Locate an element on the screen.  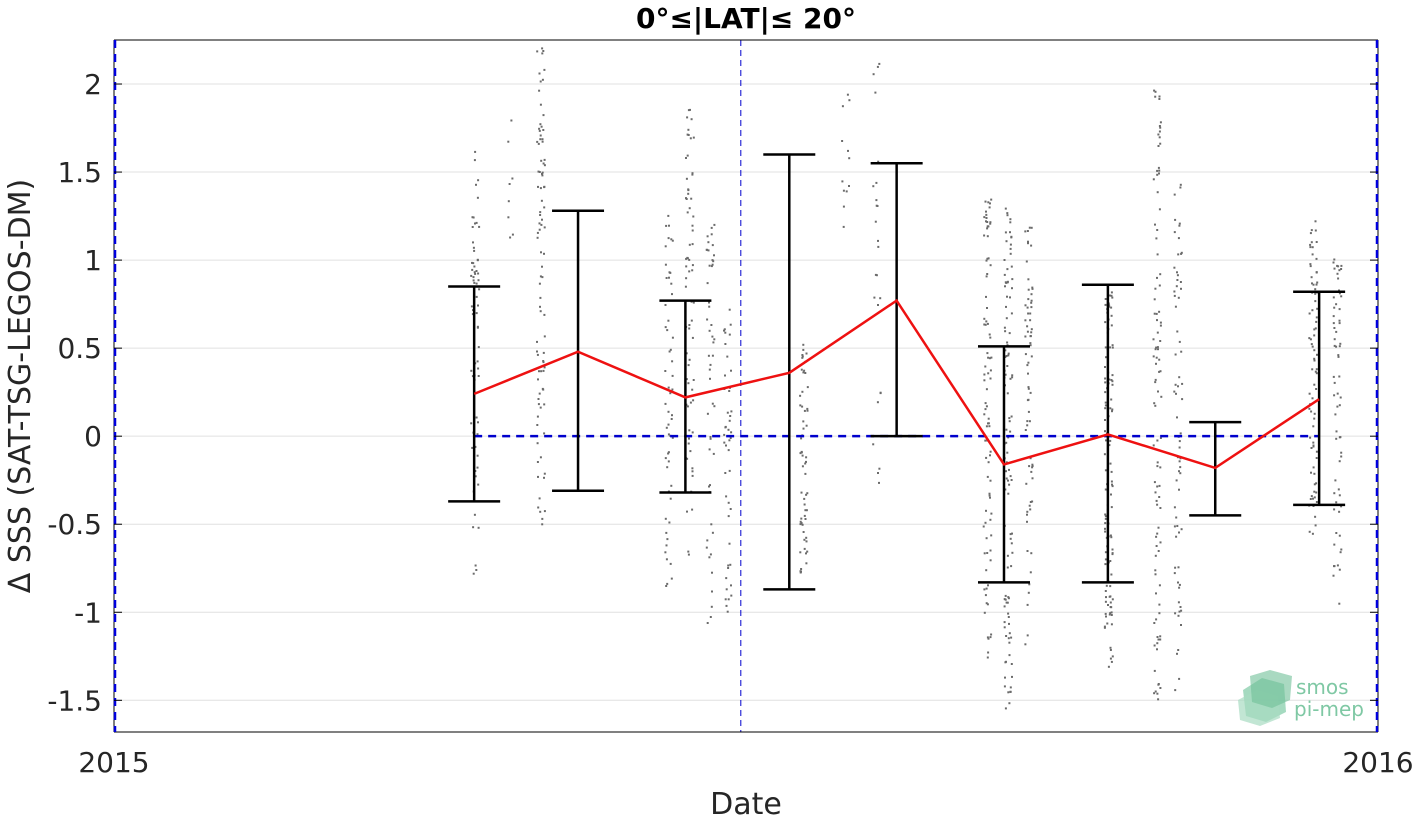
y-axis-label: Δ SSS (SAT-TSG-LEGOS-DM) is located at coordinates (20, 386).